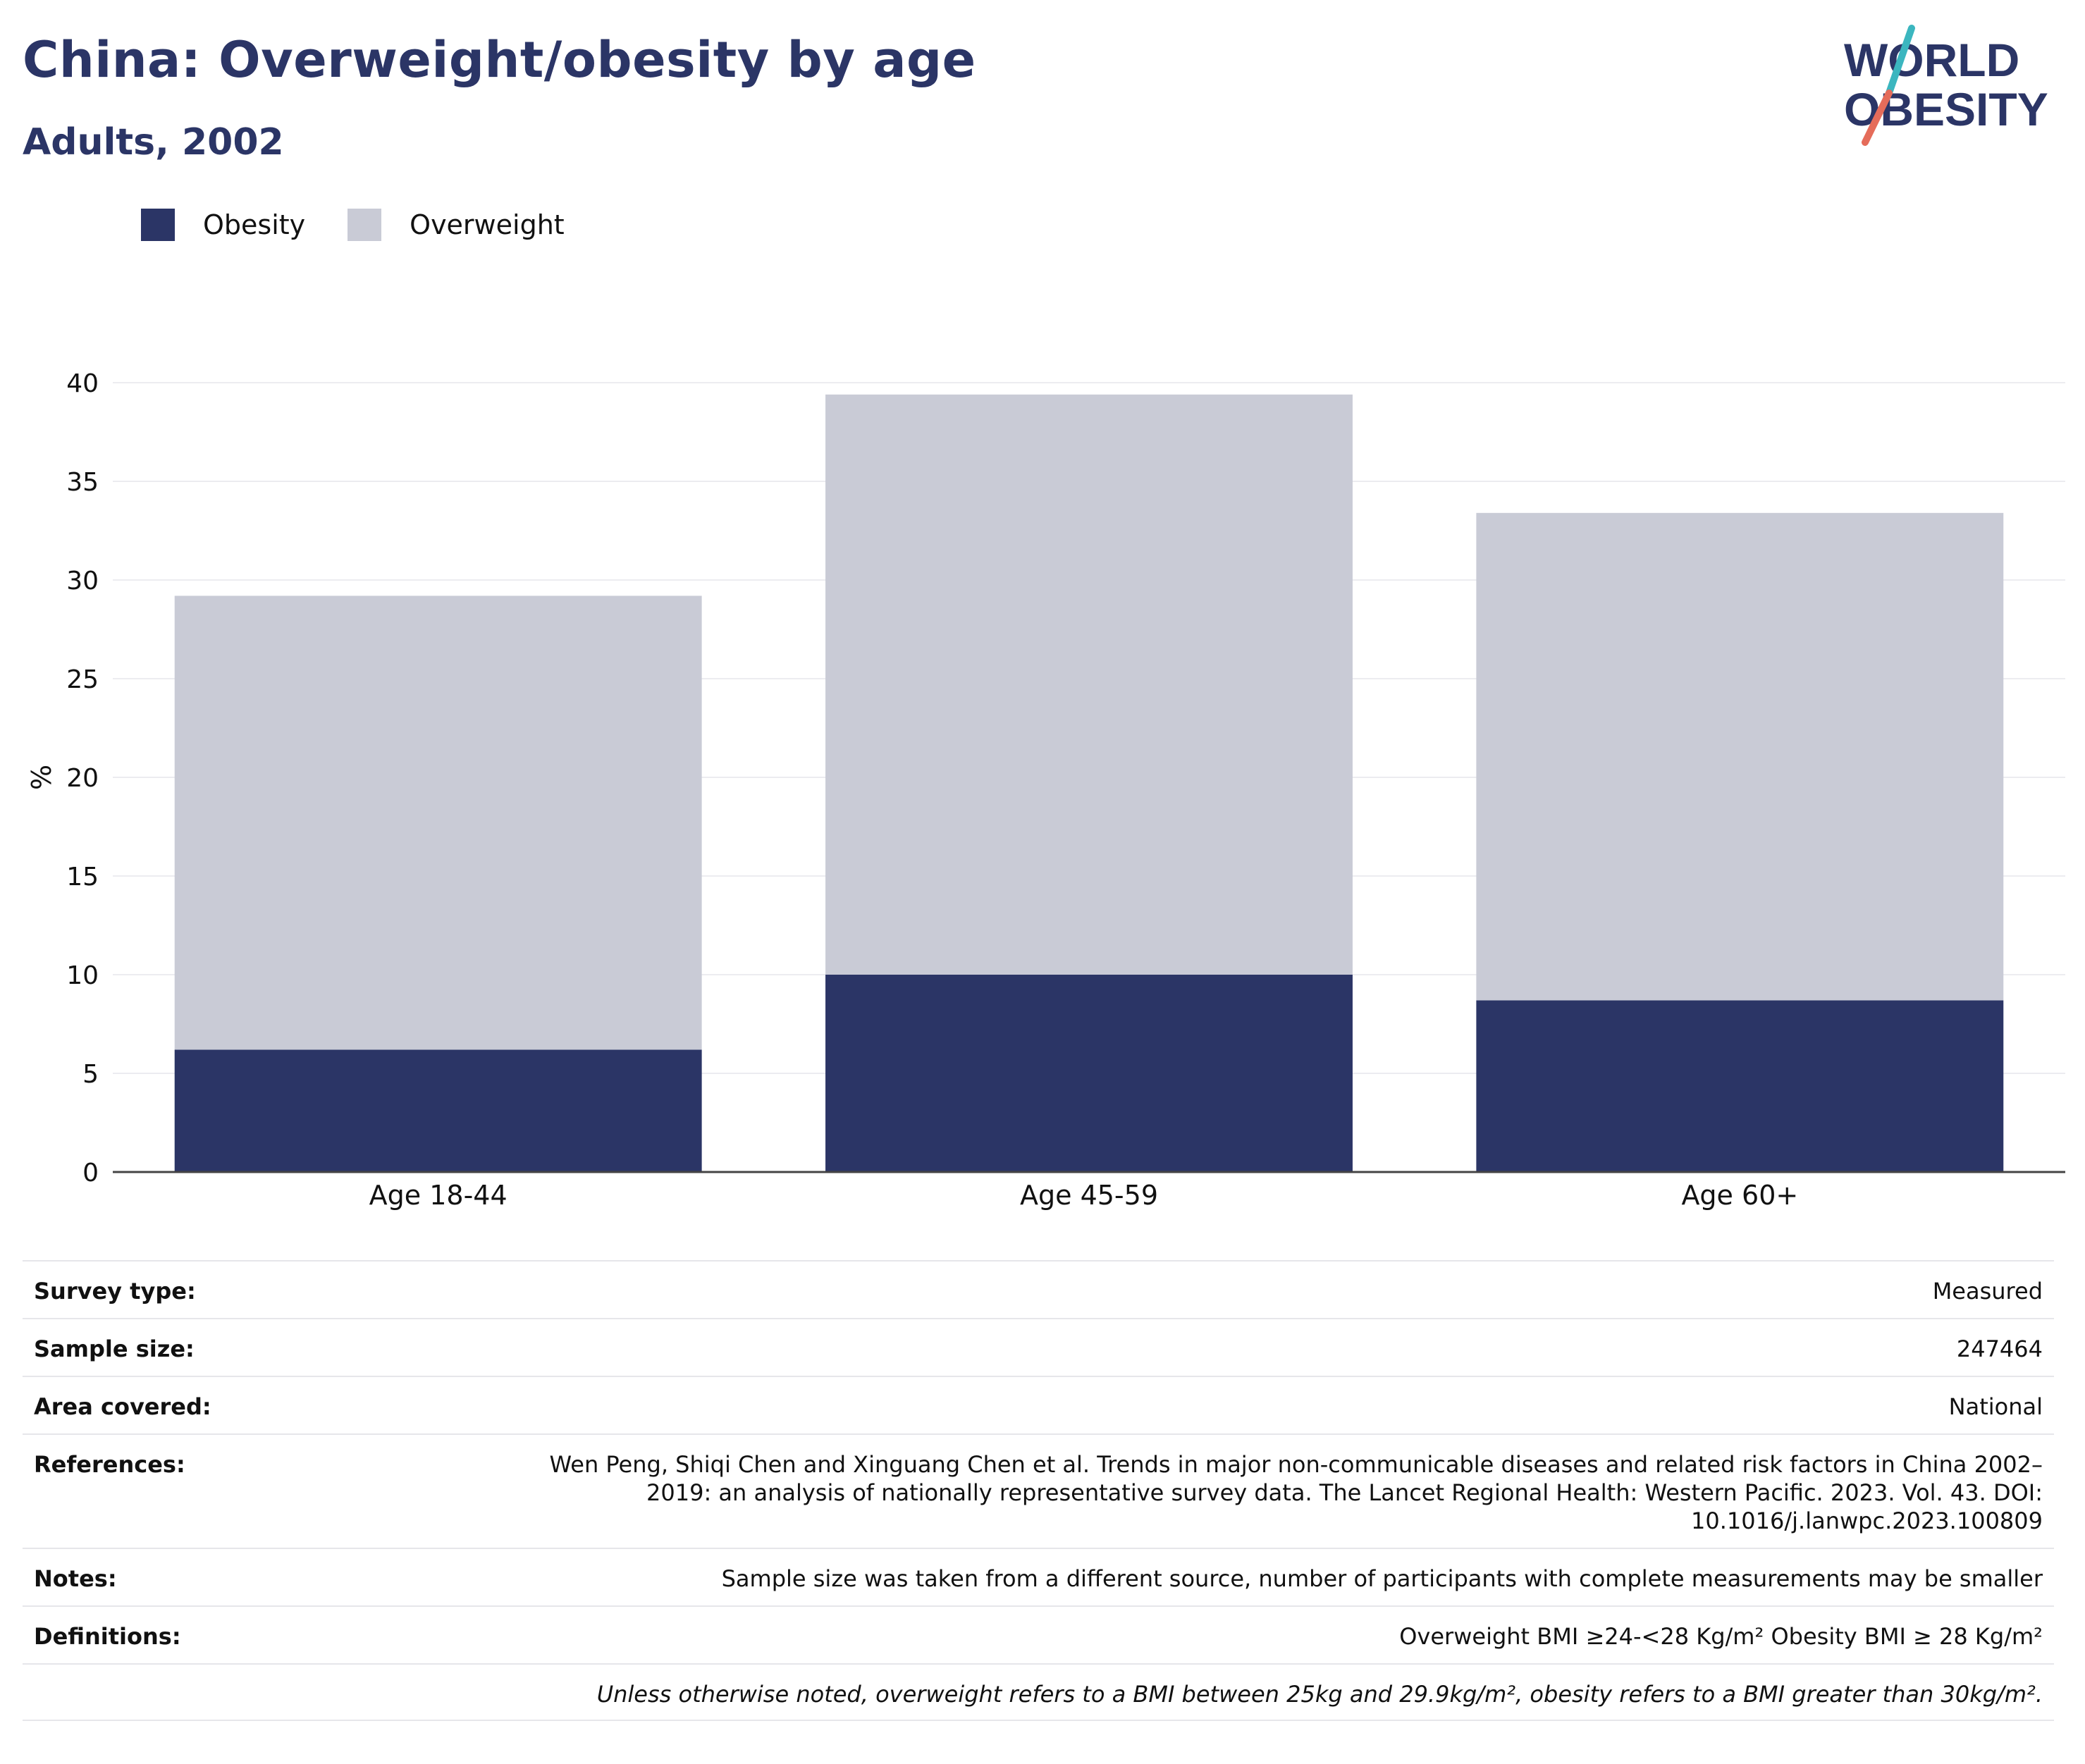  Describe the element at coordinates (1900, 61) in the screenshot. I see `logo-slash-teal` at that location.